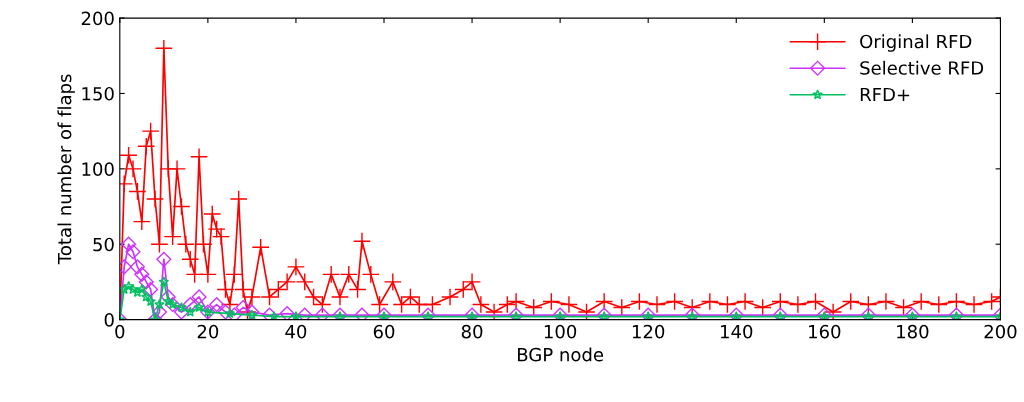 Image resolution: width=1024 pixels, height=402 pixels. What do you see at coordinates (922, 67) in the screenshot?
I see `legend-label: Selective RFD` at bounding box center [922, 67].